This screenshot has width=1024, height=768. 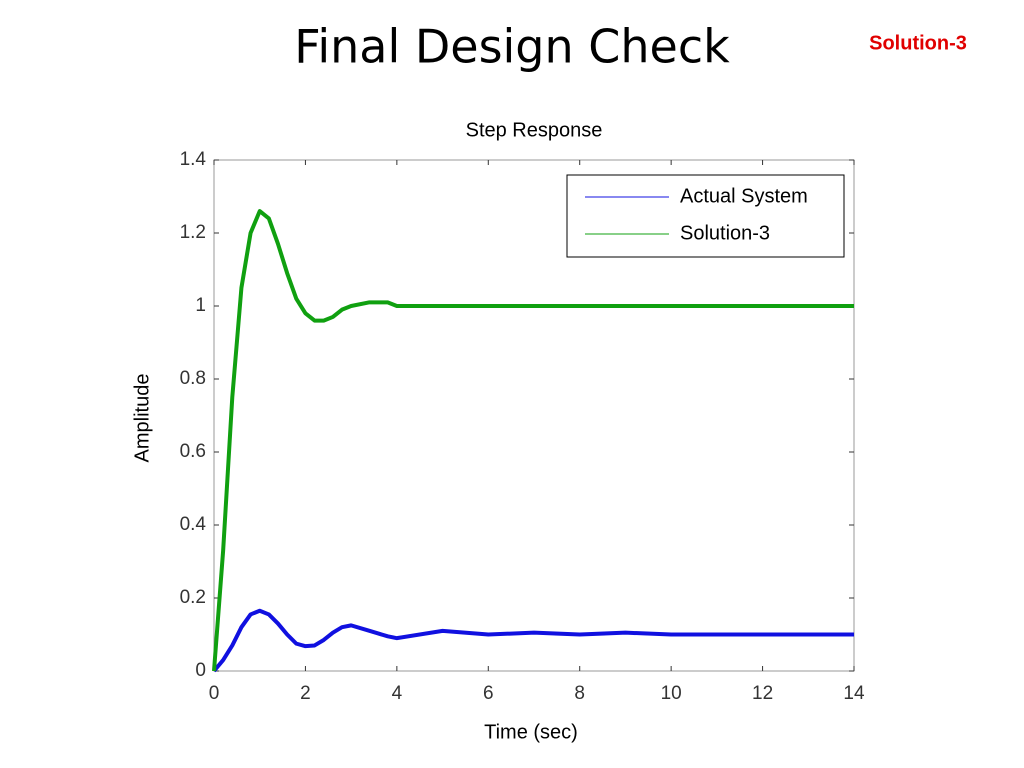 What do you see at coordinates (512, 47) in the screenshot?
I see `slide-title: Final Design Check` at bounding box center [512, 47].